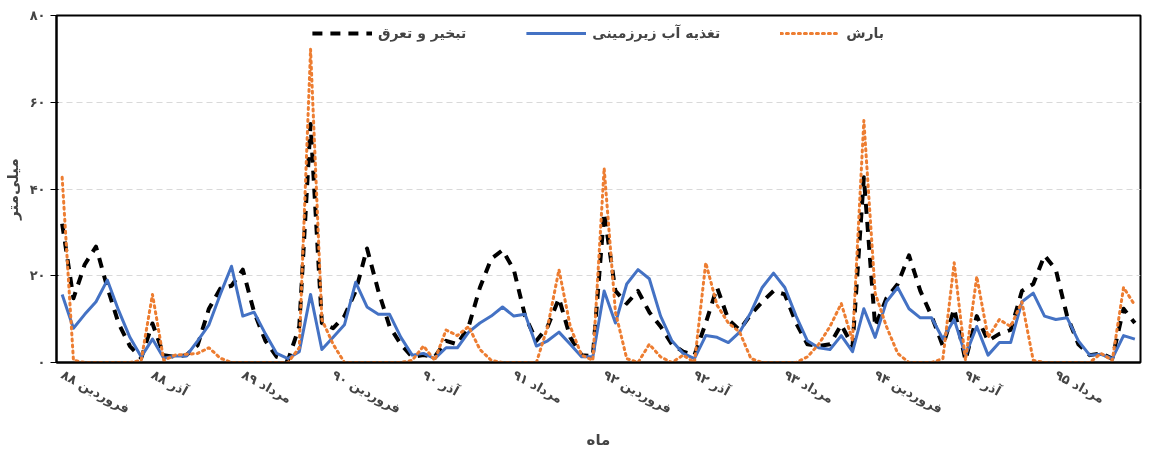 Image resolution: width=1155 pixels, height=457 pixels. Describe the element at coordinates (983, 383) in the screenshot. I see `x-tick-label: آذر ۹۴` at that location.